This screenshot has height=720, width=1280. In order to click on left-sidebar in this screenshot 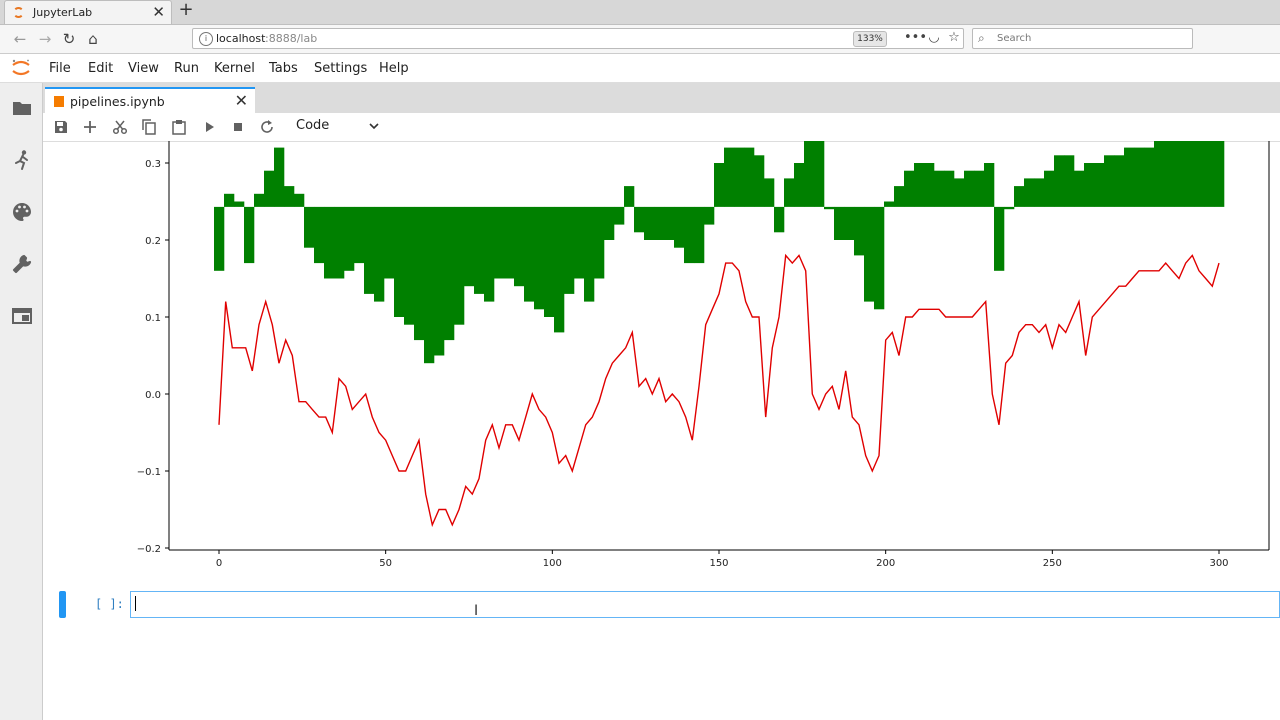, I will do `click(21, 401)`.